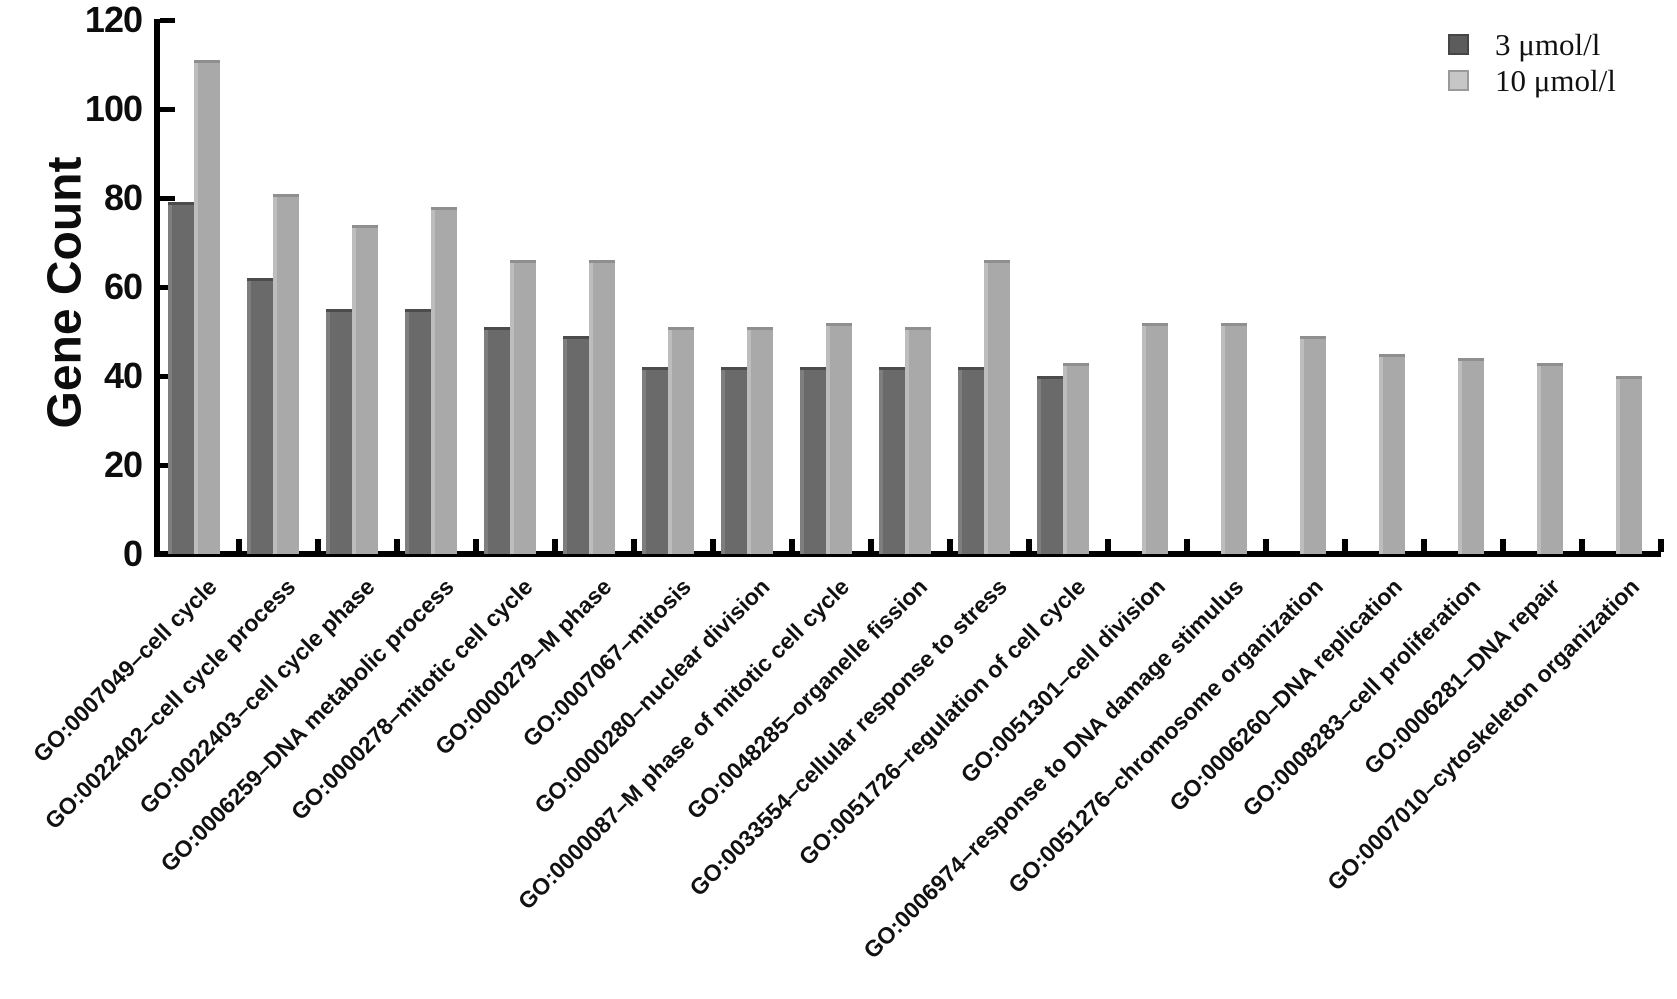 The image size is (1677, 999). What do you see at coordinates (123, 286) in the screenshot?
I see `y-tick-label-60: 60` at bounding box center [123, 286].